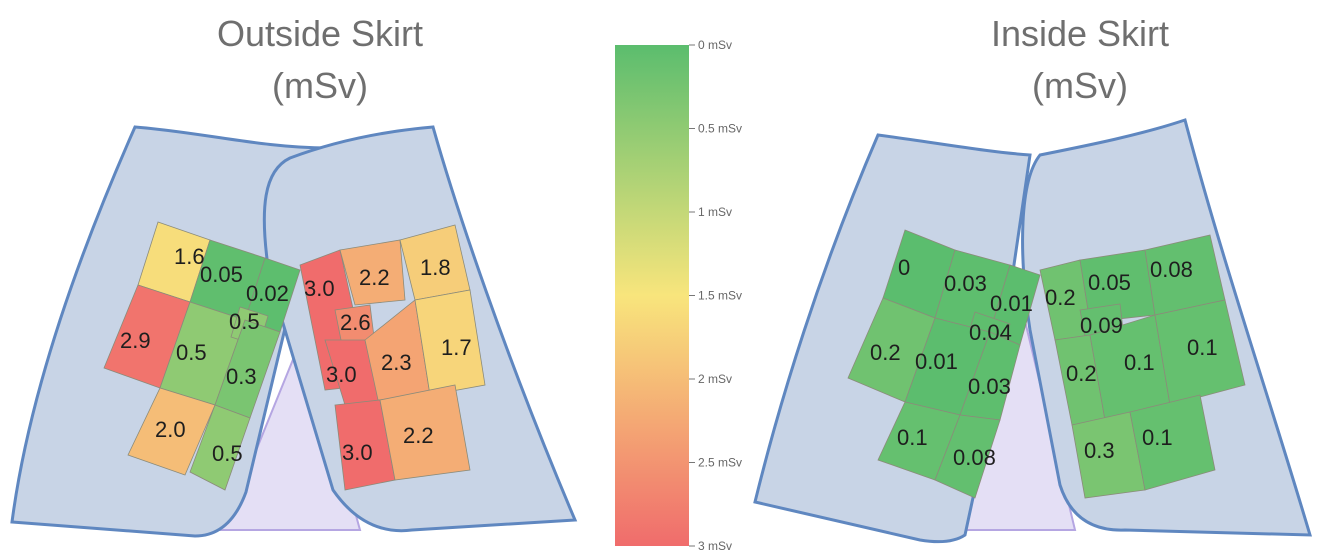 The width and height of the screenshot is (1323, 554). I want to click on colorbar-tick-label: 0.5 mSv, so click(720, 129).